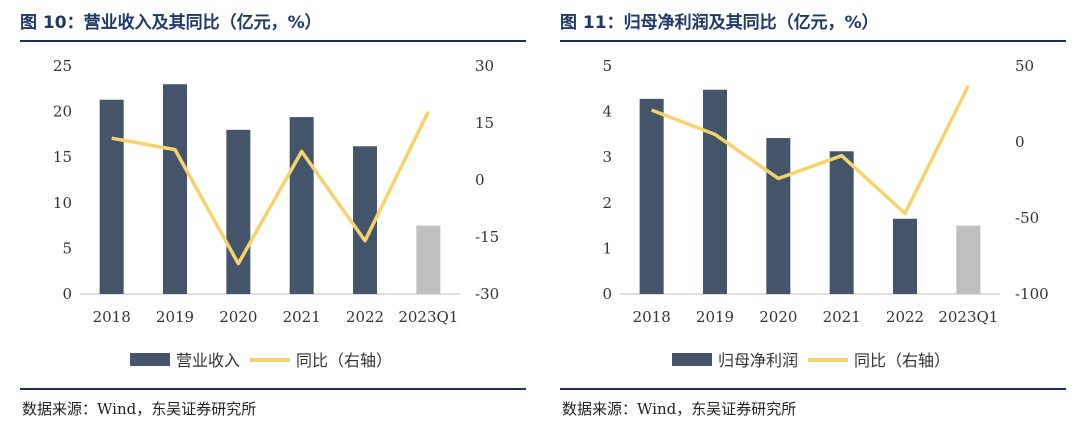 The width and height of the screenshot is (1080, 429). What do you see at coordinates (487, 294) in the screenshot?
I see `y-right-tick-label: -30` at bounding box center [487, 294].